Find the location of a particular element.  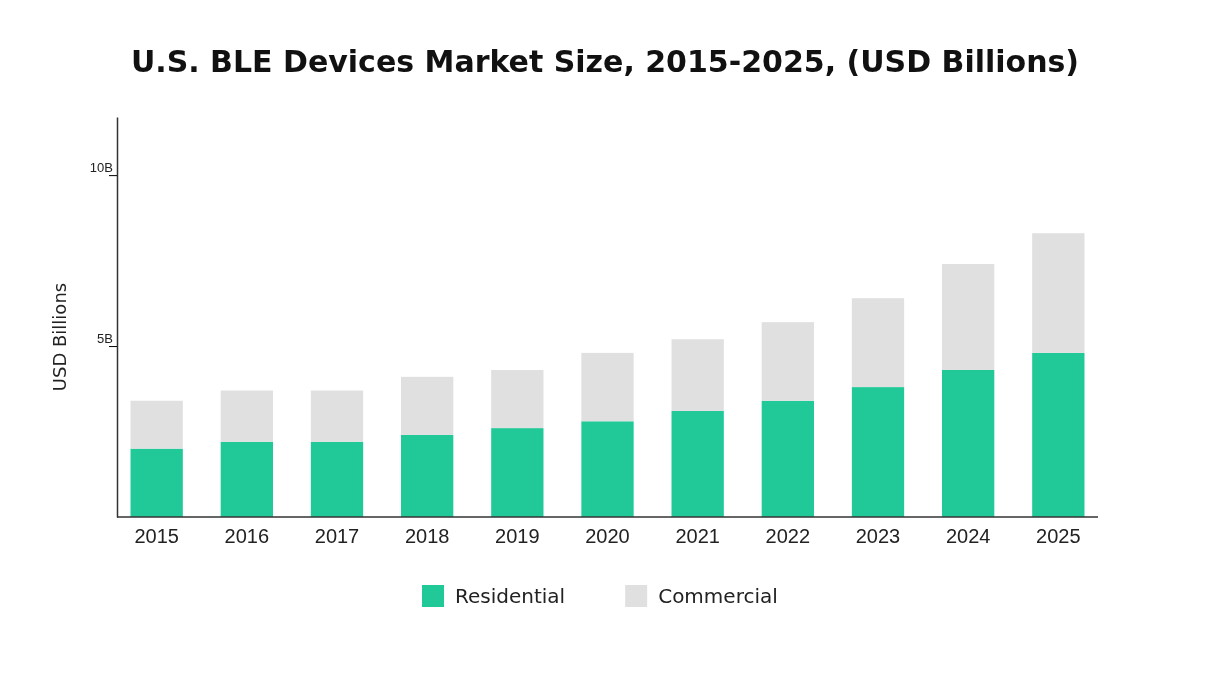

x-tick-label: 2015 is located at coordinates (156, 536).